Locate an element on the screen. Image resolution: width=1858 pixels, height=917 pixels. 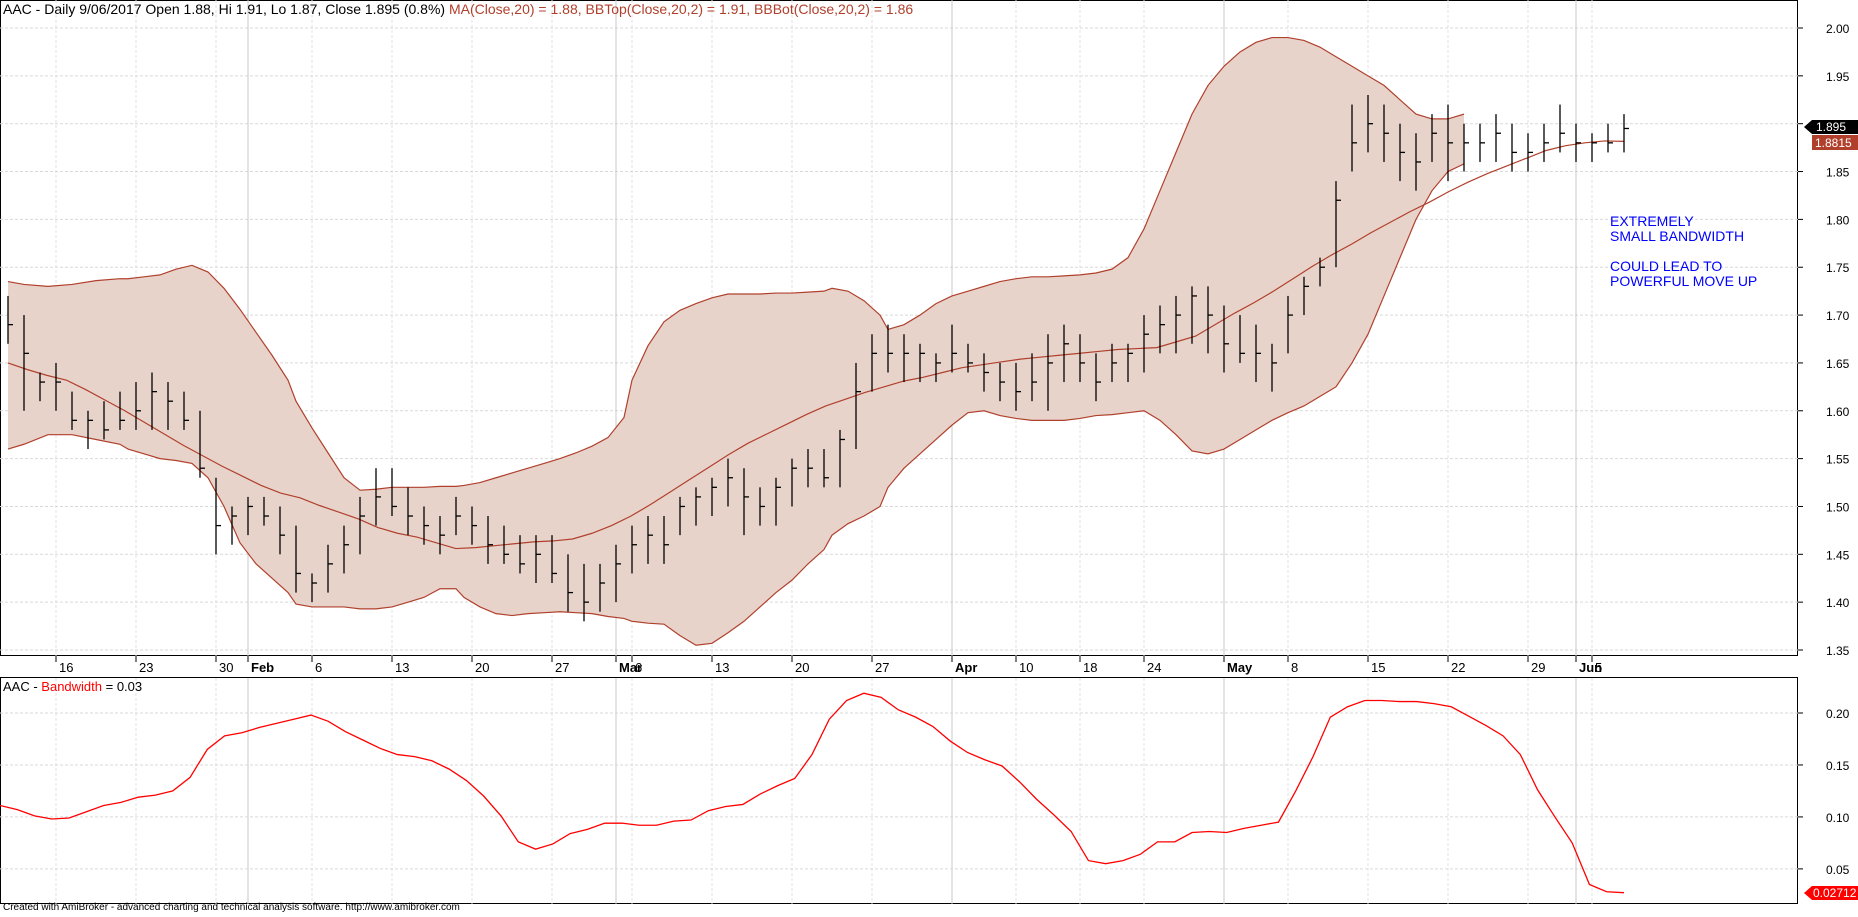
x-tick-label: 29 is located at coordinates (1538, 667).